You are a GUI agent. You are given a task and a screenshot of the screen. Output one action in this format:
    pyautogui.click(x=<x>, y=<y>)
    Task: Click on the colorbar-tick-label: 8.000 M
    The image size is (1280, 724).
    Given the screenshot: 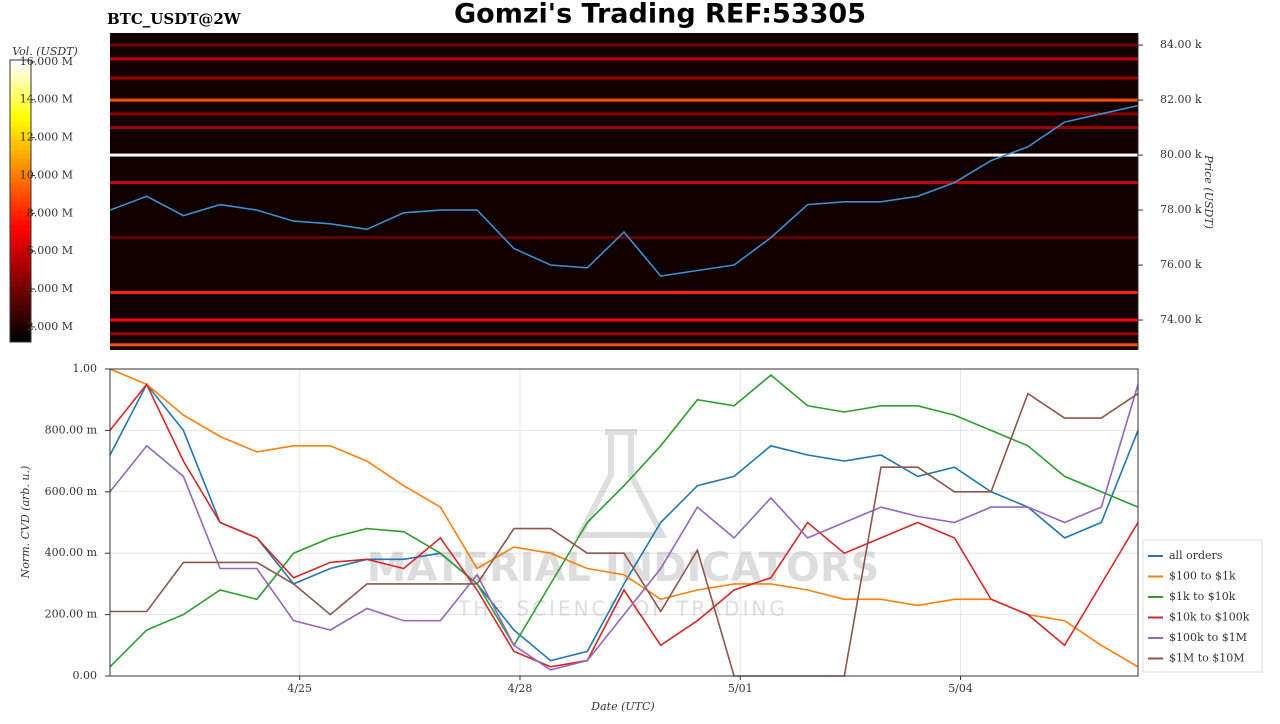 What is the action you would take?
    pyautogui.click(x=50, y=212)
    